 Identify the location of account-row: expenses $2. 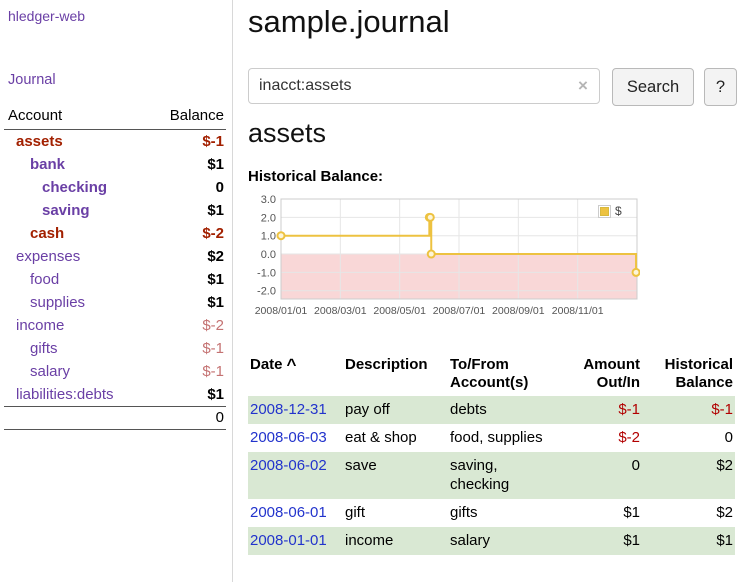
(115, 256).